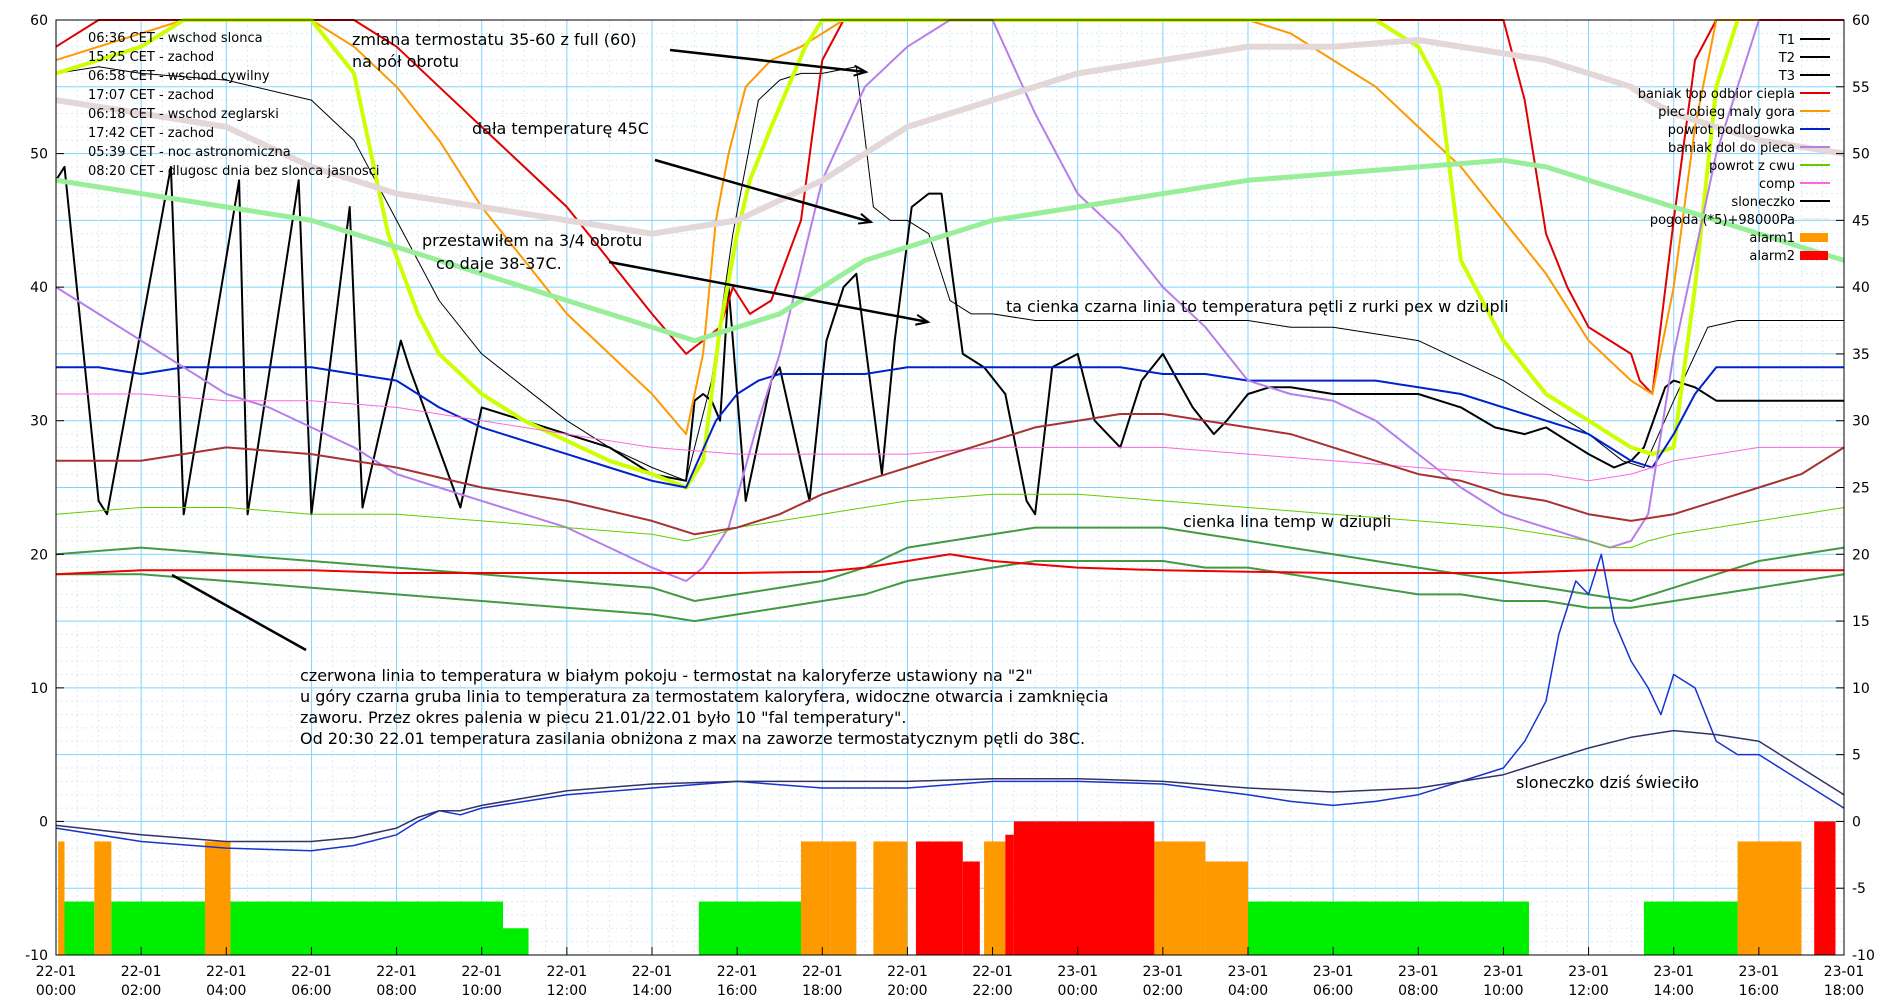 Image resolution: width=1900 pixels, height=1000 pixels. What do you see at coordinates (151, 133) in the screenshot?
I see `sun-event-label: 17:42 CET - zachod` at bounding box center [151, 133].